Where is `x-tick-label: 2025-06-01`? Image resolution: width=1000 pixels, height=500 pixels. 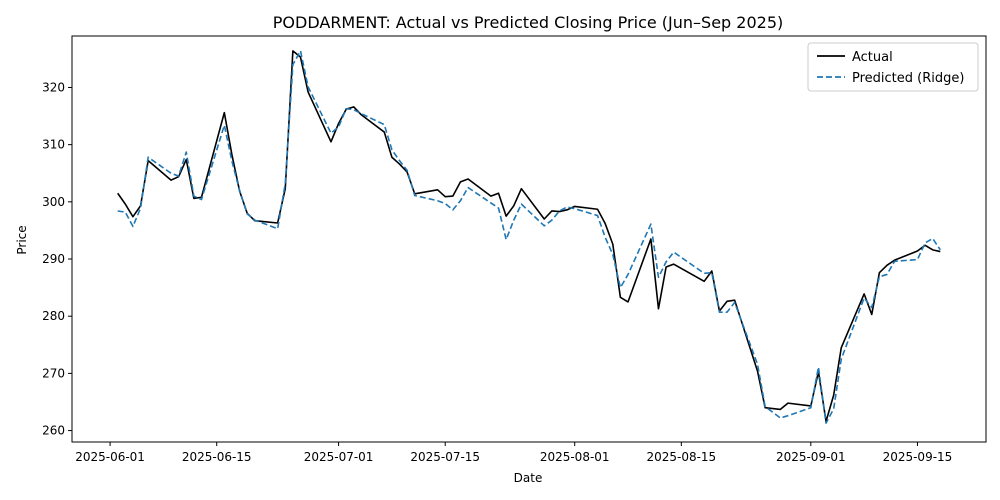 x-tick-label: 2025-06-01 is located at coordinates (110, 457).